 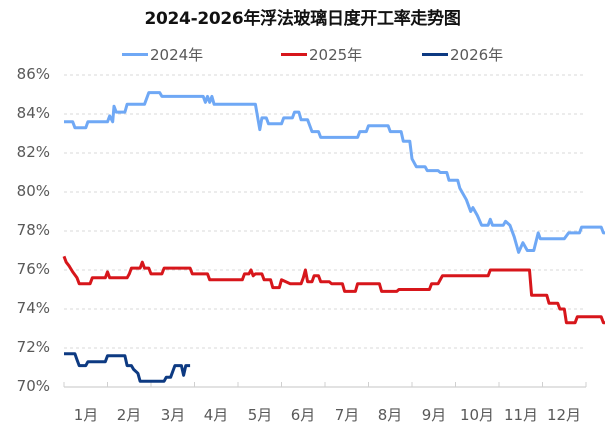 What do you see at coordinates (33, 308) in the screenshot?
I see `y-tick-label: 74%` at bounding box center [33, 308].